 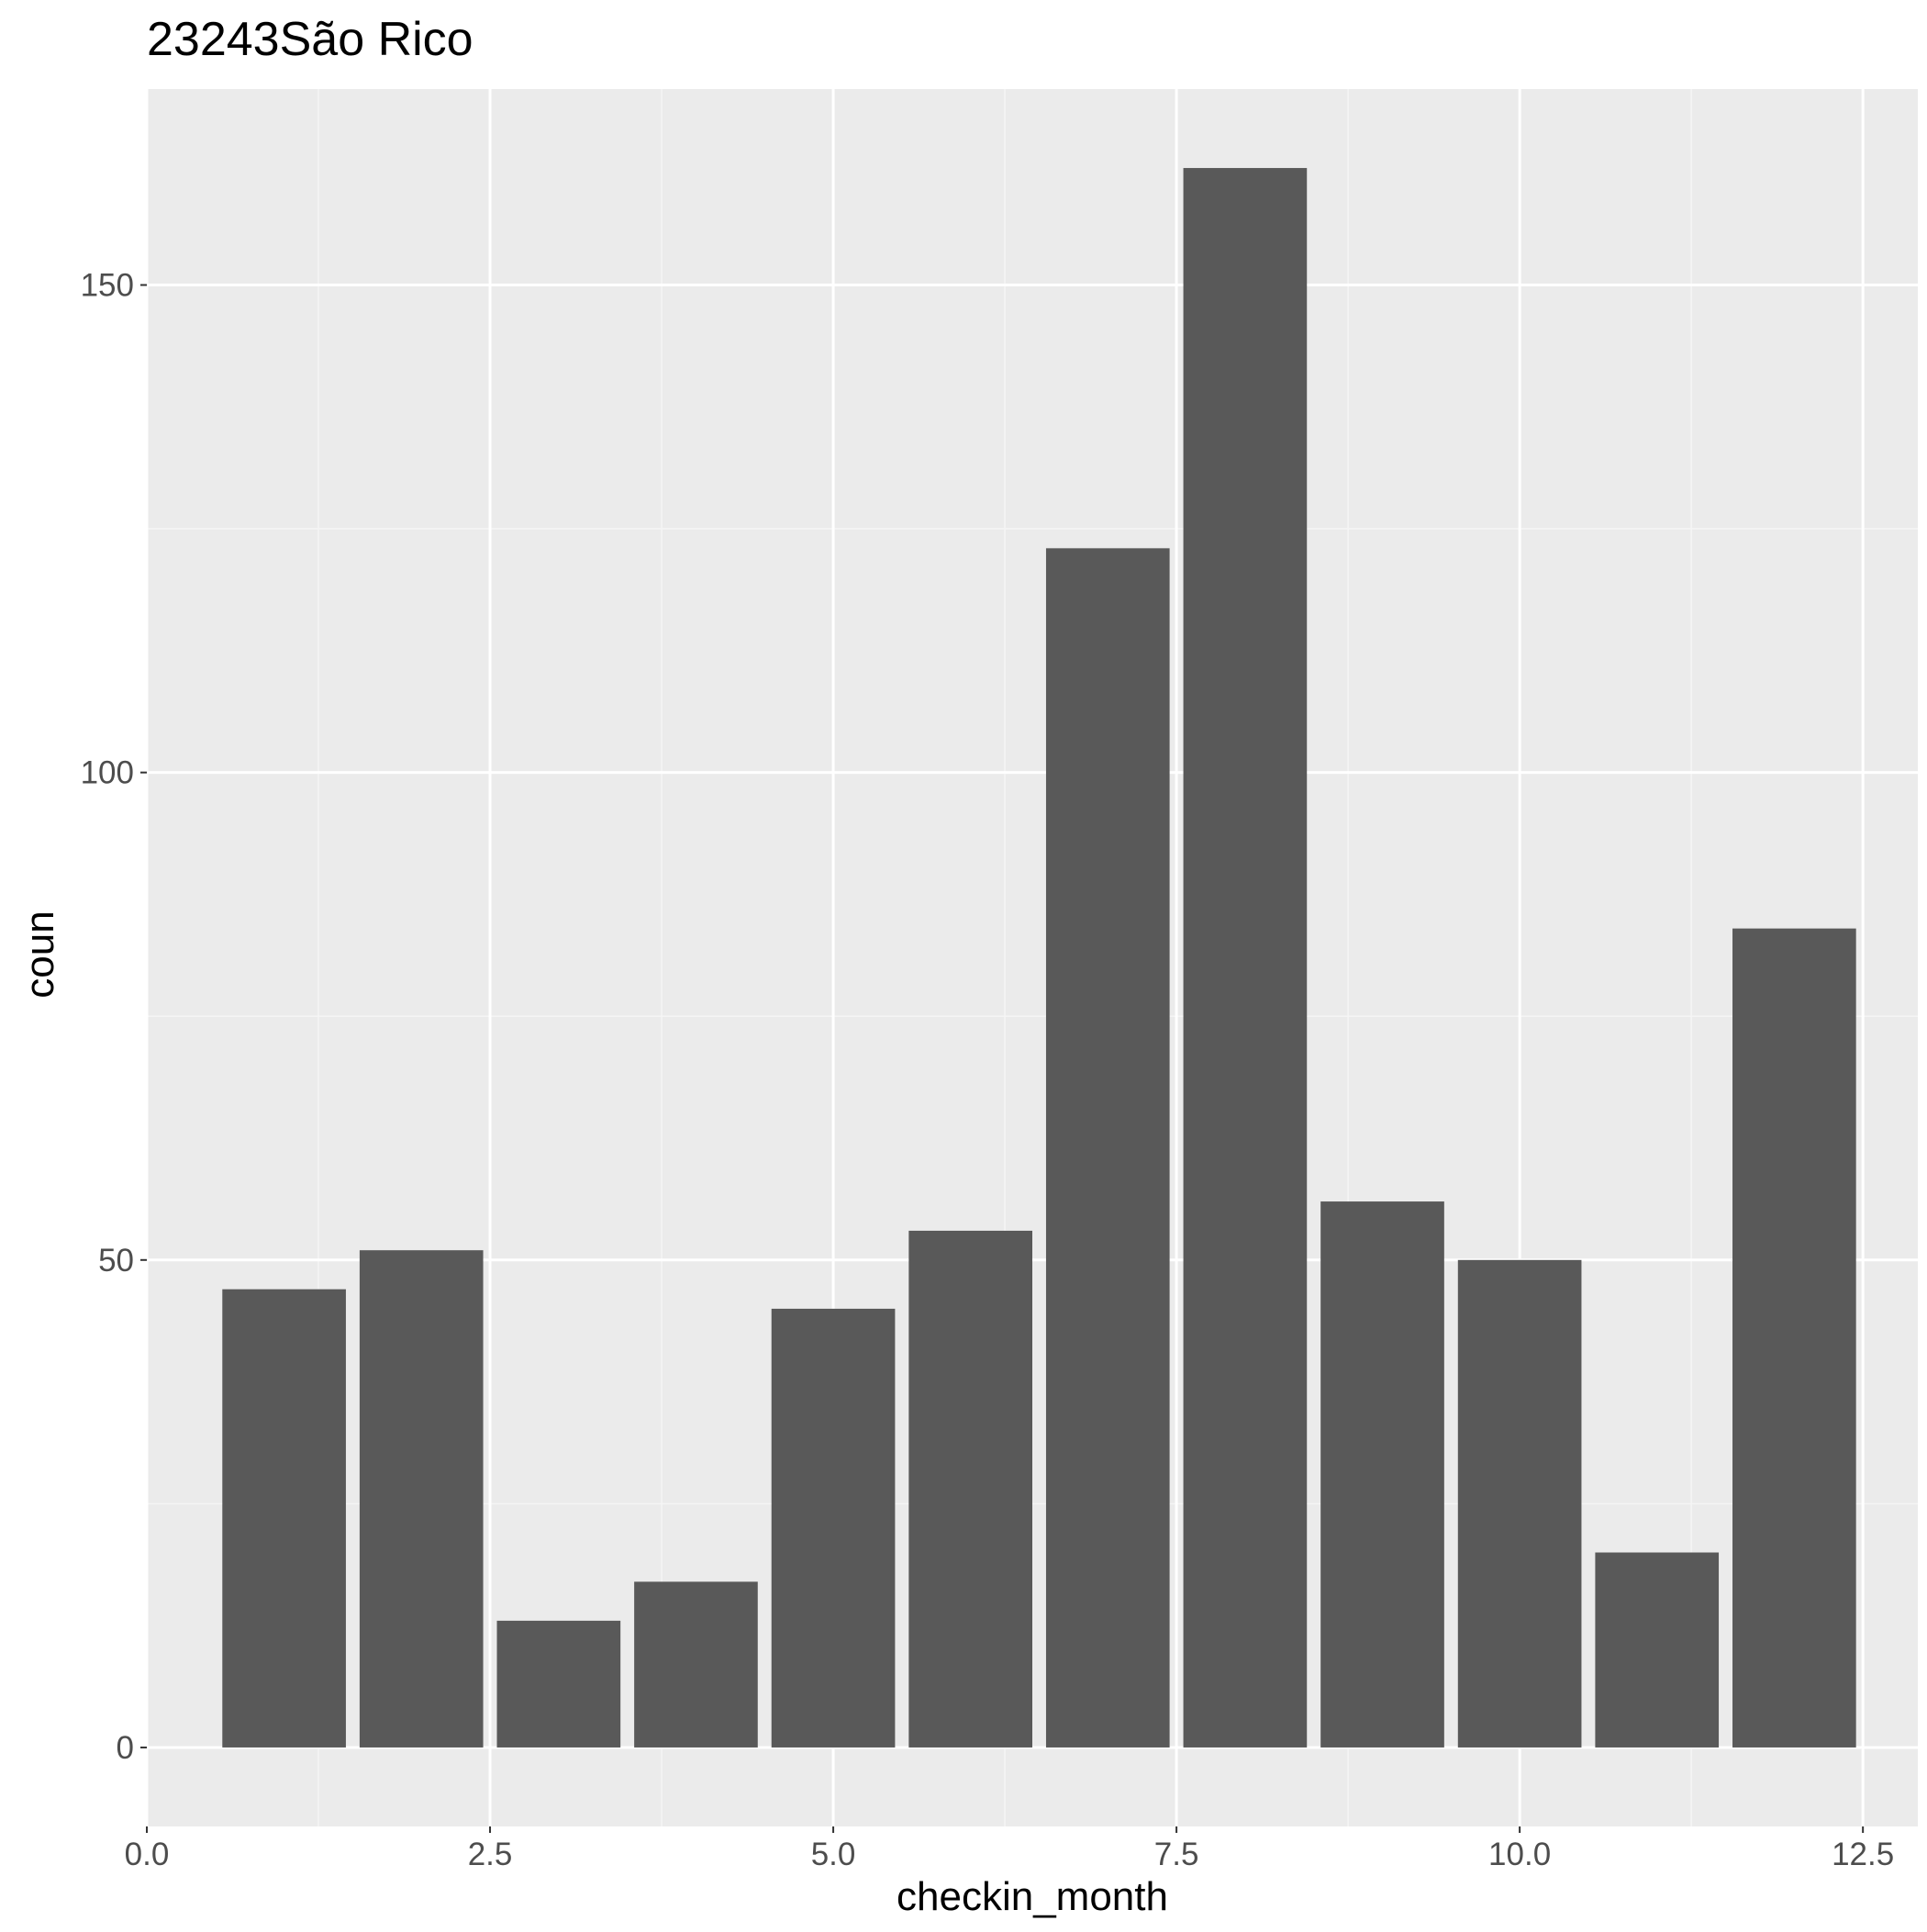 I want to click on x-axis-title: checkin_month, so click(x=1032, y=1896).